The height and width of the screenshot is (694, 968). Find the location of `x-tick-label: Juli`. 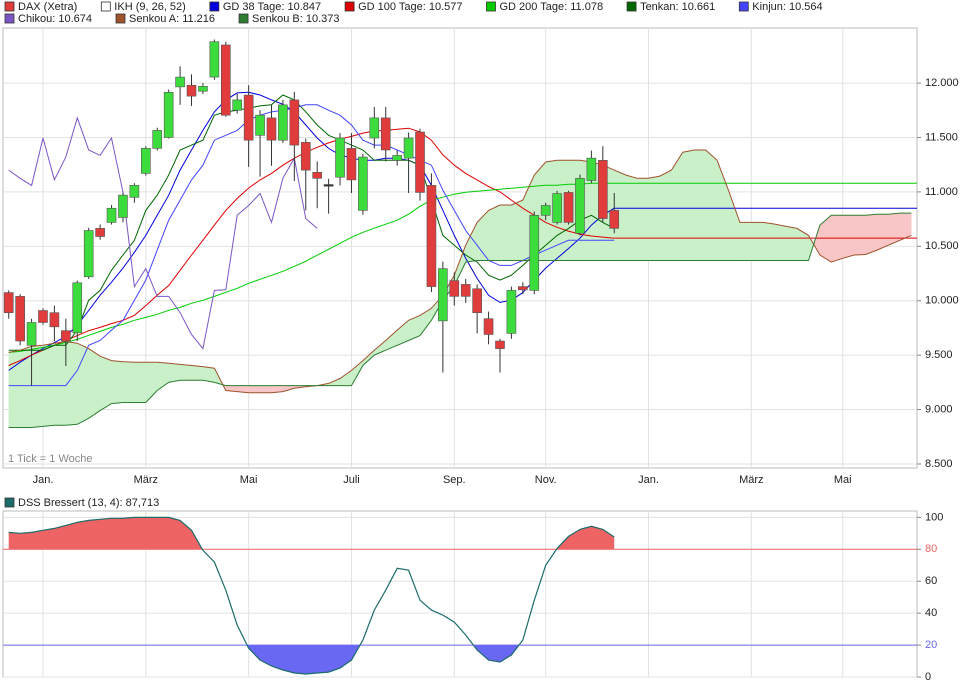

x-tick-label: Juli is located at coordinates (351, 480).